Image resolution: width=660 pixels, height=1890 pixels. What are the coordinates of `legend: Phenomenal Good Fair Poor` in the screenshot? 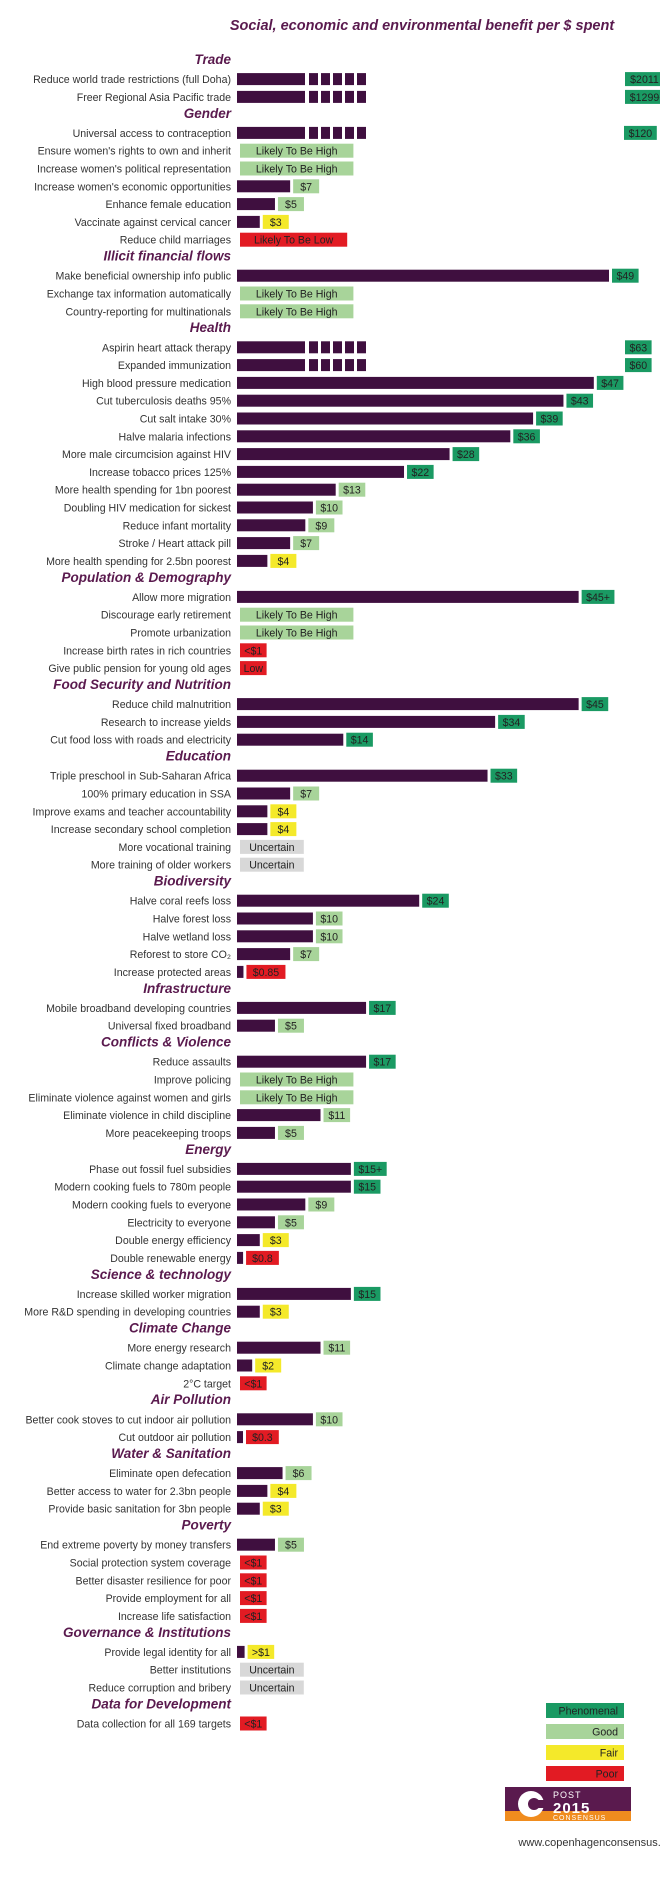 It's located at (585, 1742).